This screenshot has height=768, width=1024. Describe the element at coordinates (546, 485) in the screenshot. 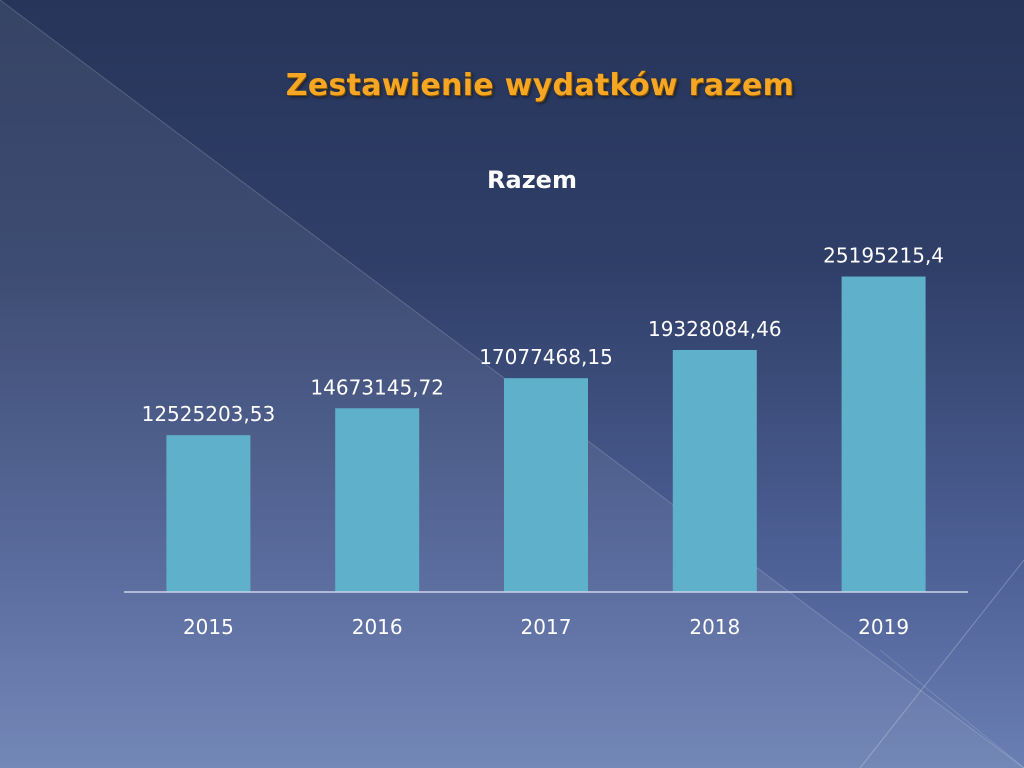

I see `bar-2017` at that location.